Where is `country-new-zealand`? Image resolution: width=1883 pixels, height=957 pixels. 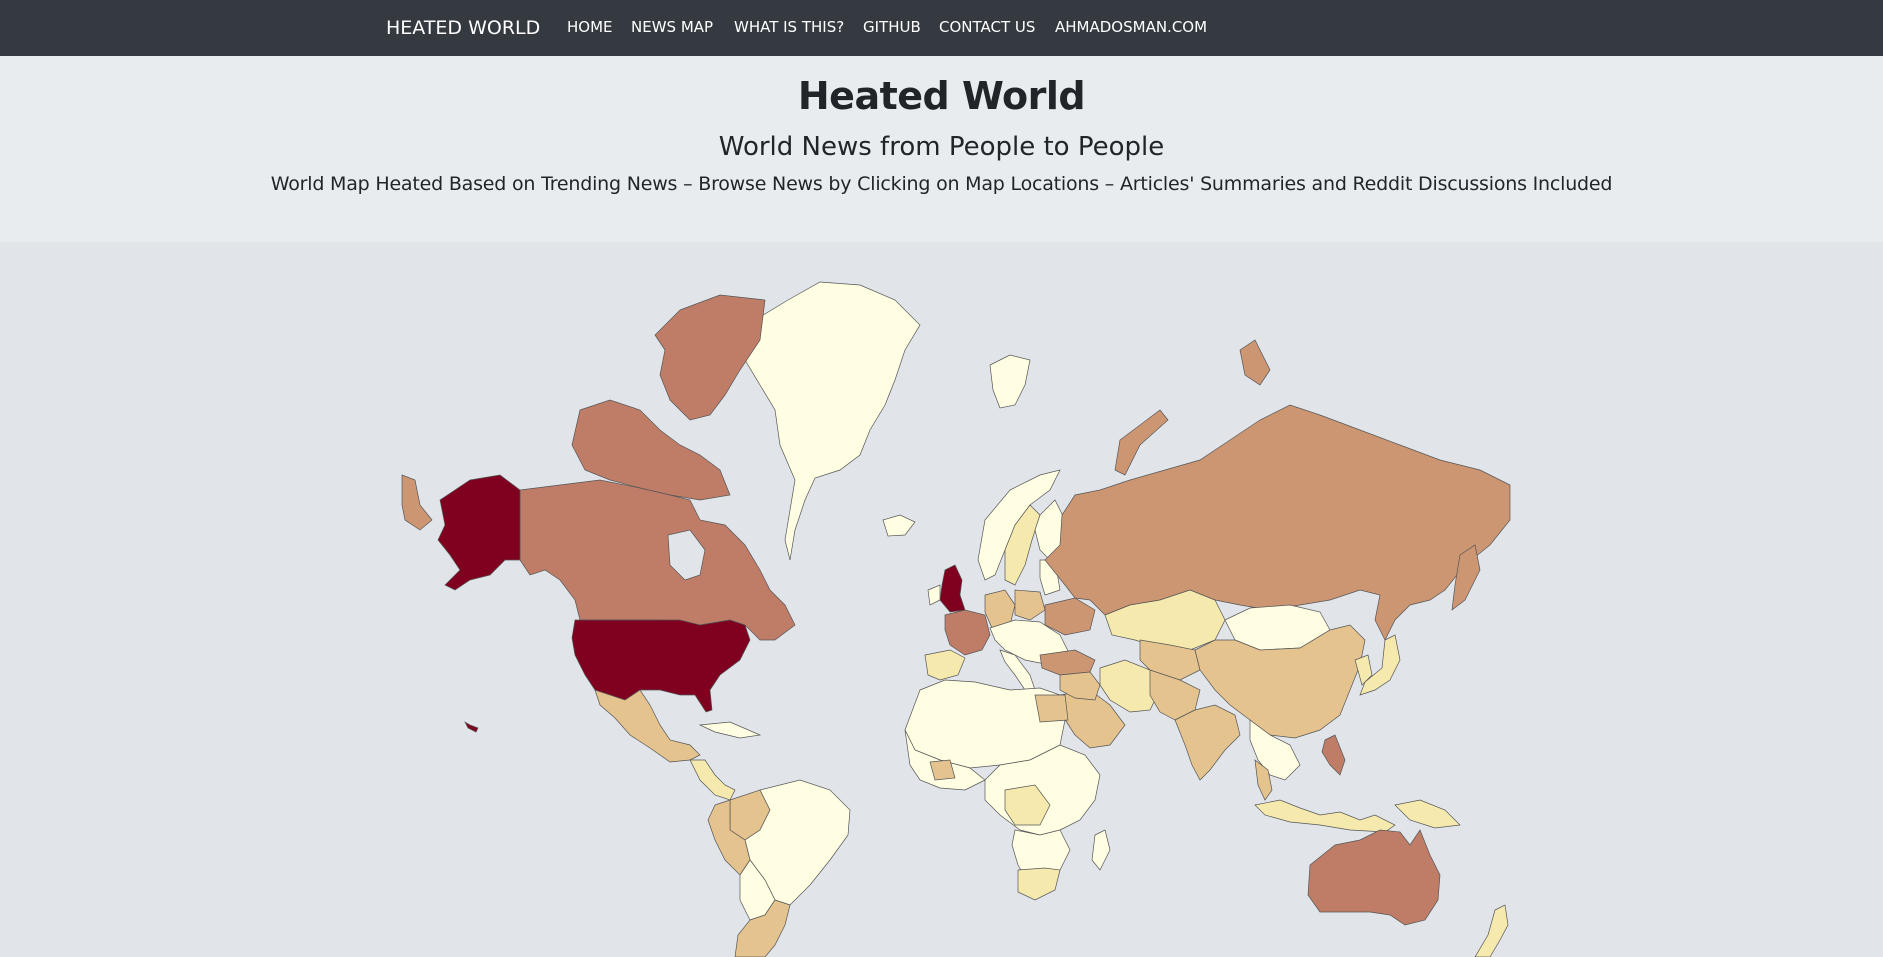 country-new-zealand is located at coordinates (1491, 930).